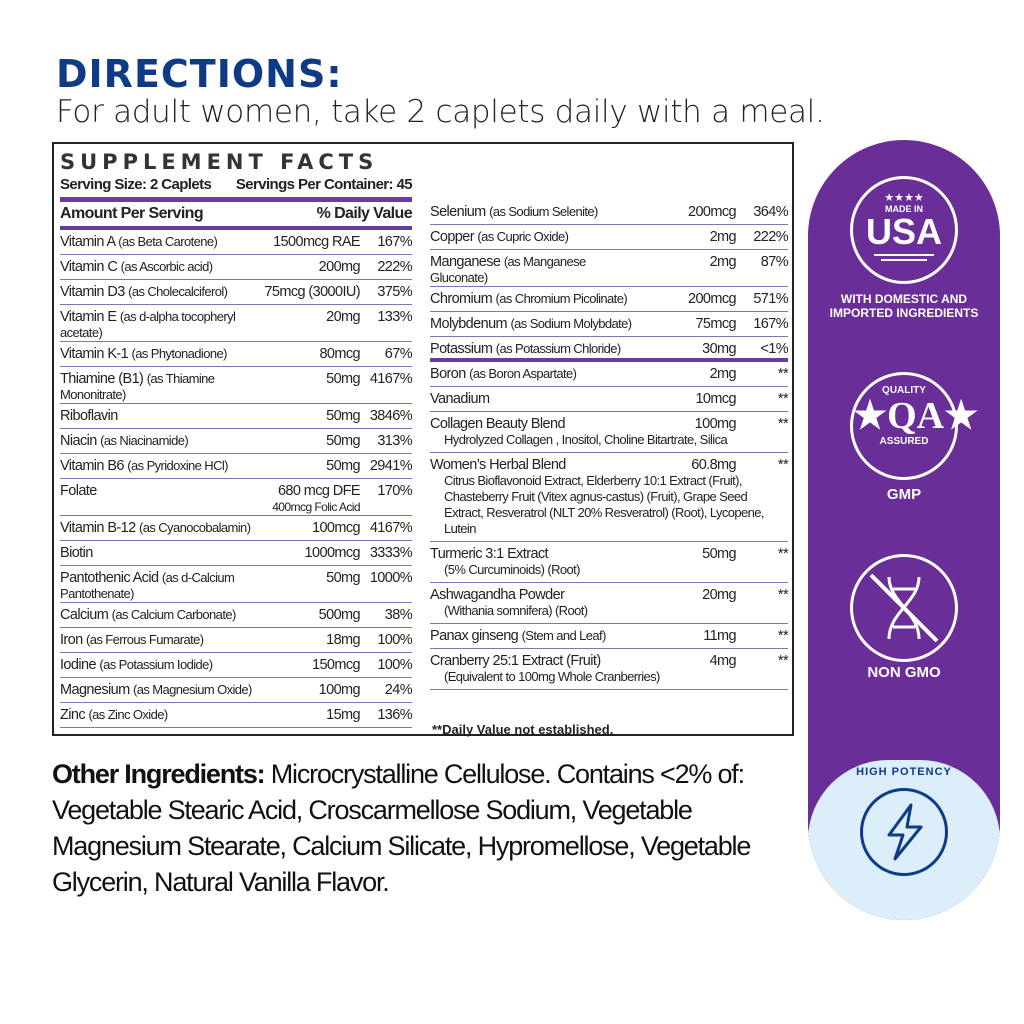  What do you see at coordinates (316, 498) in the screenshot?
I see `nutrient-amount: 680 mcg DFE 400mcg Folic Acid` at bounding box center [316, 498].